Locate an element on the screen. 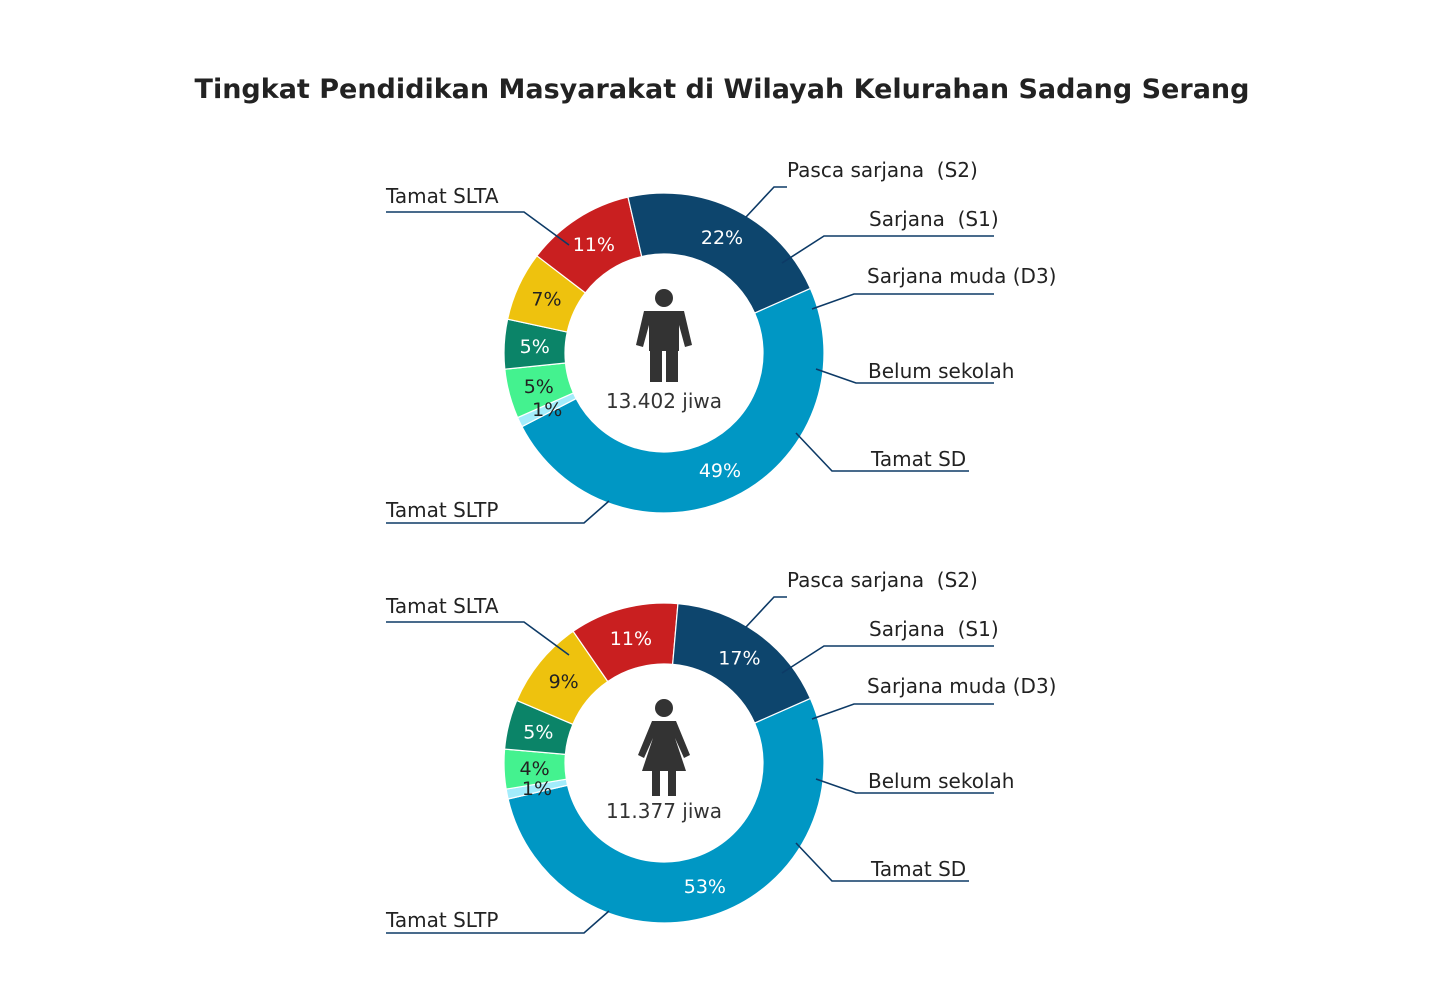 The height and width of the screenshot is (998, 1446). value-label-belum-sekolah: 9% is located at coordinates (564, 682).